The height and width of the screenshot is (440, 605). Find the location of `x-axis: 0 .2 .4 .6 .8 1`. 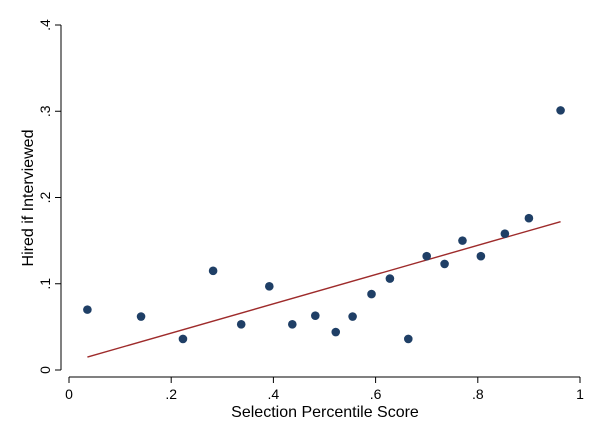

x-axis: 0 .2 .4 .6 .8 1 is located at coordinates (324, 389).